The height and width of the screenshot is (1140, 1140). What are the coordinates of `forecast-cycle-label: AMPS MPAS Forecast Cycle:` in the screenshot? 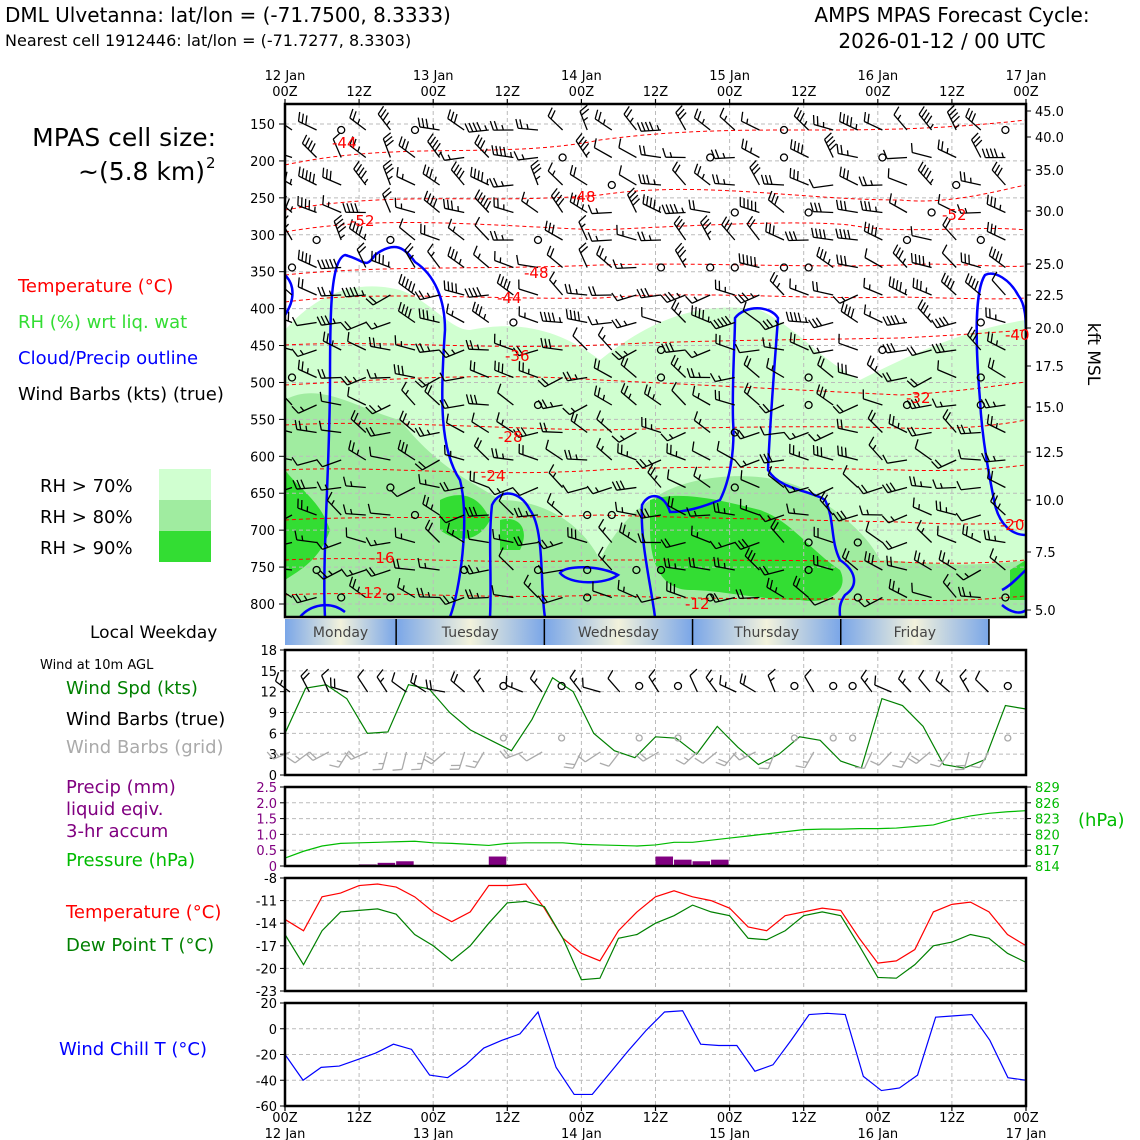 It's located at (951, 15).